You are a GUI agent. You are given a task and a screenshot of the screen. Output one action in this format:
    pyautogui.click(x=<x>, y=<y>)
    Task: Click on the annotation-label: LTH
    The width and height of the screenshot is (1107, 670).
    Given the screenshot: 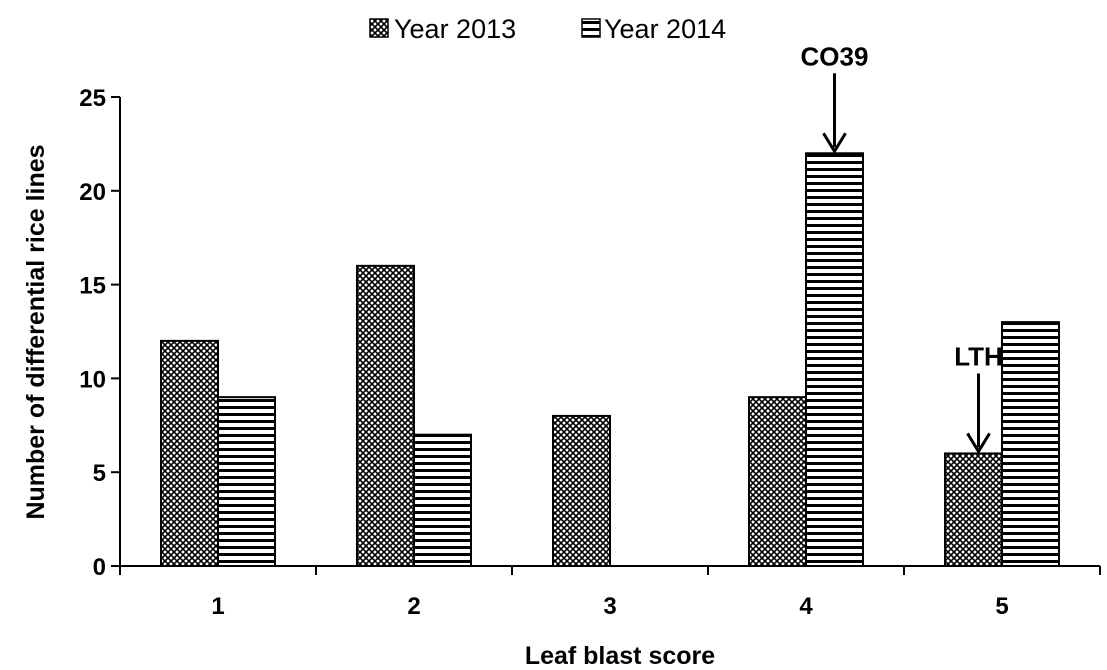 What is the action you would take?
    pyautogui.click(x=978, y=356)
    